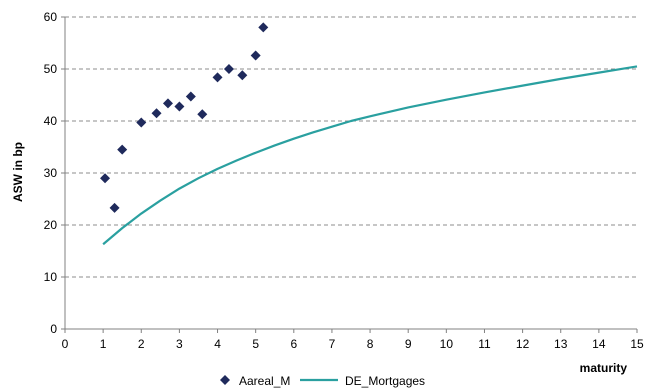 This screenshot has width=660, height=389. Describe the element at coordinates (447, 344) in the screenshot. I see `x-tick-label: 10` at that location.